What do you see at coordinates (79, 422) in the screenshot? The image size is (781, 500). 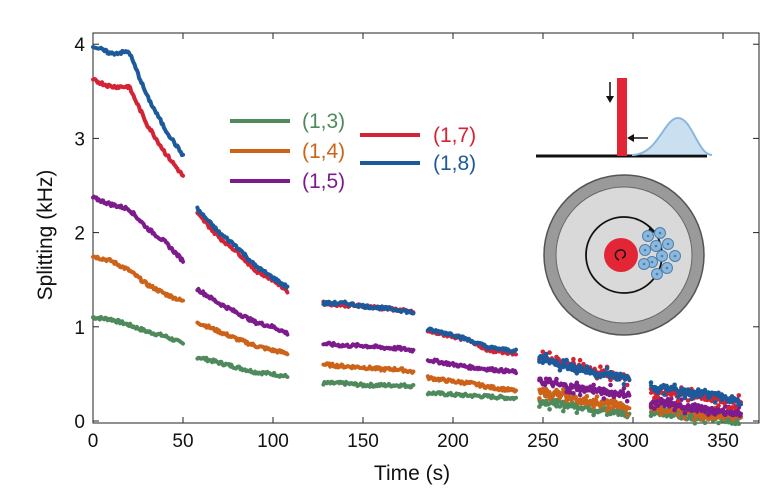 I see `y-tick-label: 0` at bounding box center [79, 422].